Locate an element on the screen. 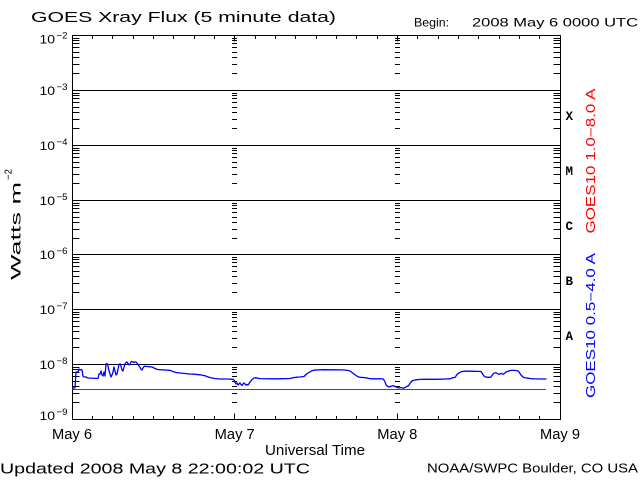 Image resolution: width=640 pixels, height=480 pixels. svg-text: B is located at coordinates (570, 282).